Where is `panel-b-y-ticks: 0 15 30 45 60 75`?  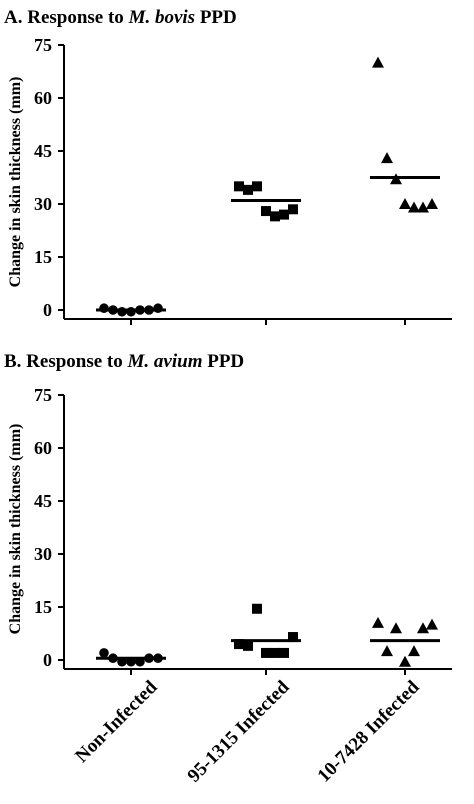 panel-b-y-ticks: 0 15 30 45 60 75 is located at coordinates (43, 527).